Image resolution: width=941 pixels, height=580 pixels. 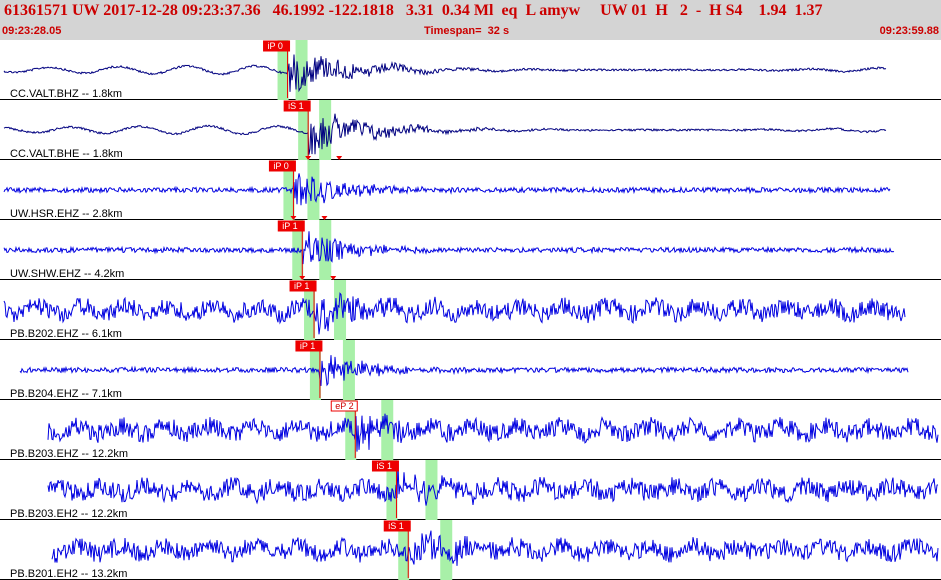 I want to click on station-label: PB.B202.EHZ -- 6.1km, so click(x=66, y=334).